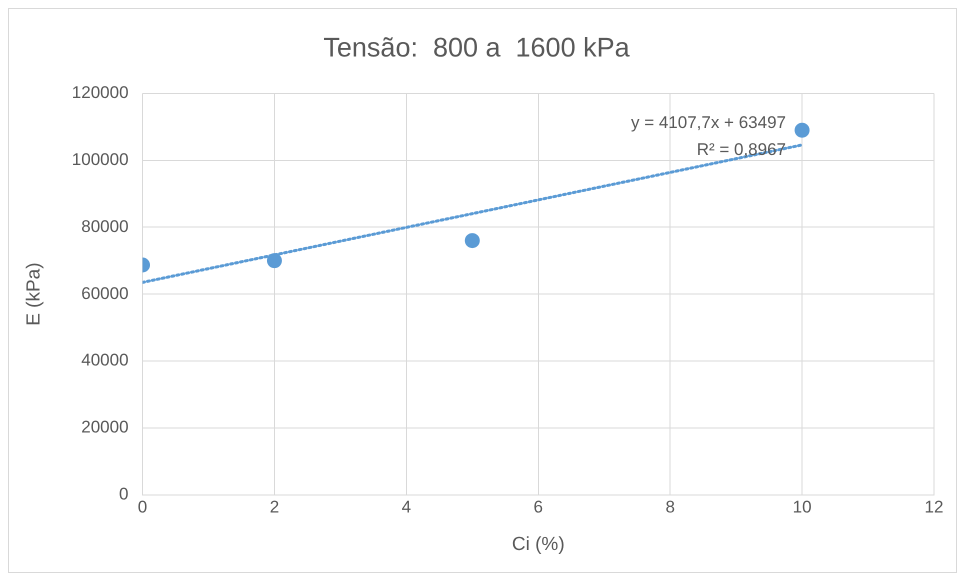  I want to click on y-tick-label: 20000, so click(105, 427).